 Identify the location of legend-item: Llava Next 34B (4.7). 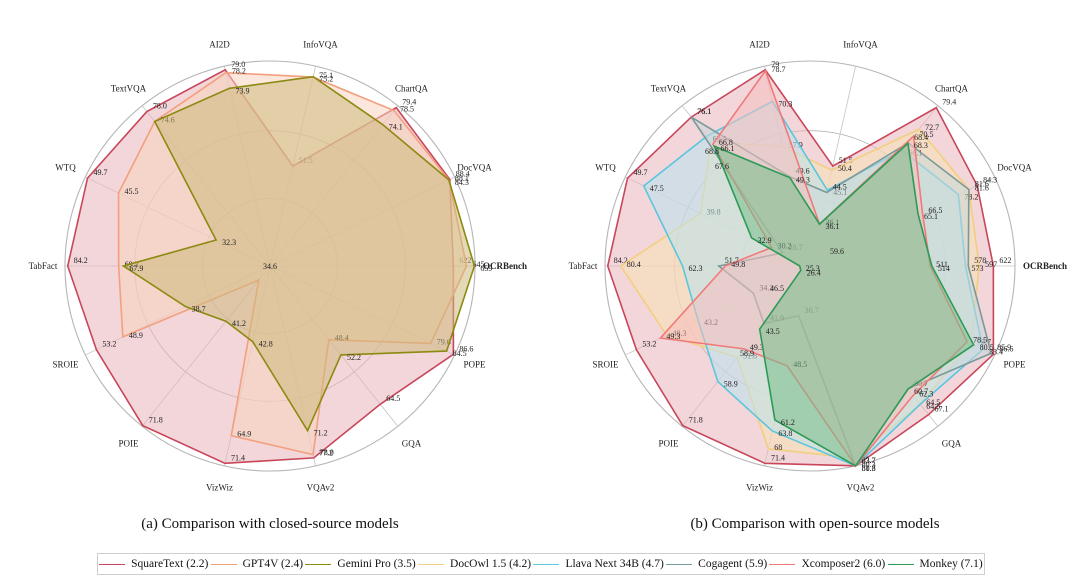
(598, 564).